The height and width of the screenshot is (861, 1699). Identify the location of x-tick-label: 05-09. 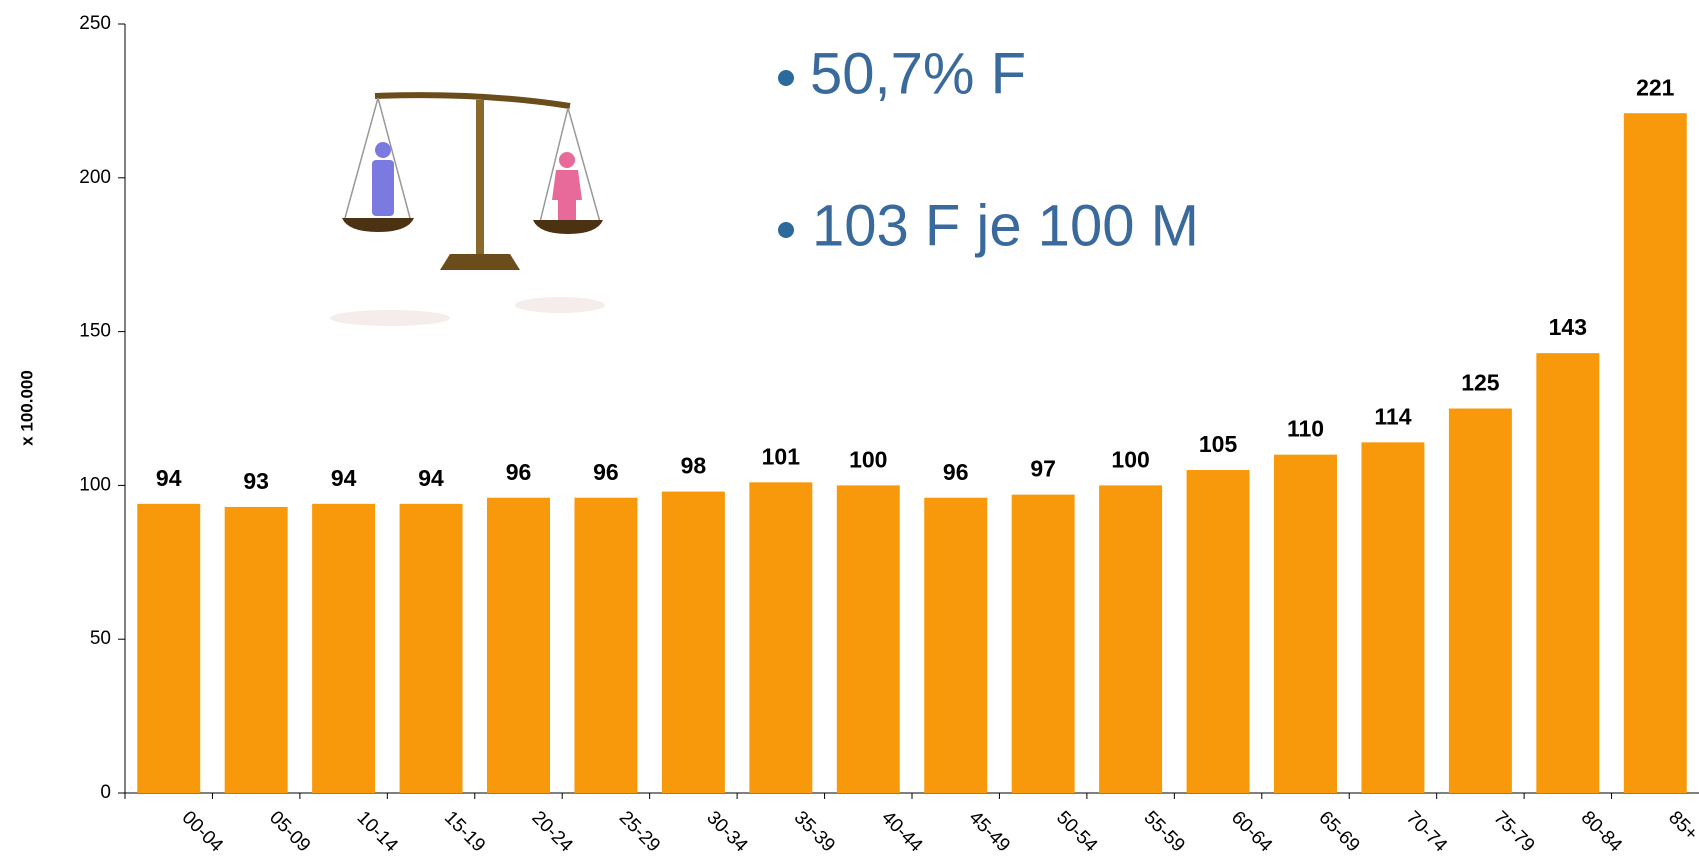
(289, 831).